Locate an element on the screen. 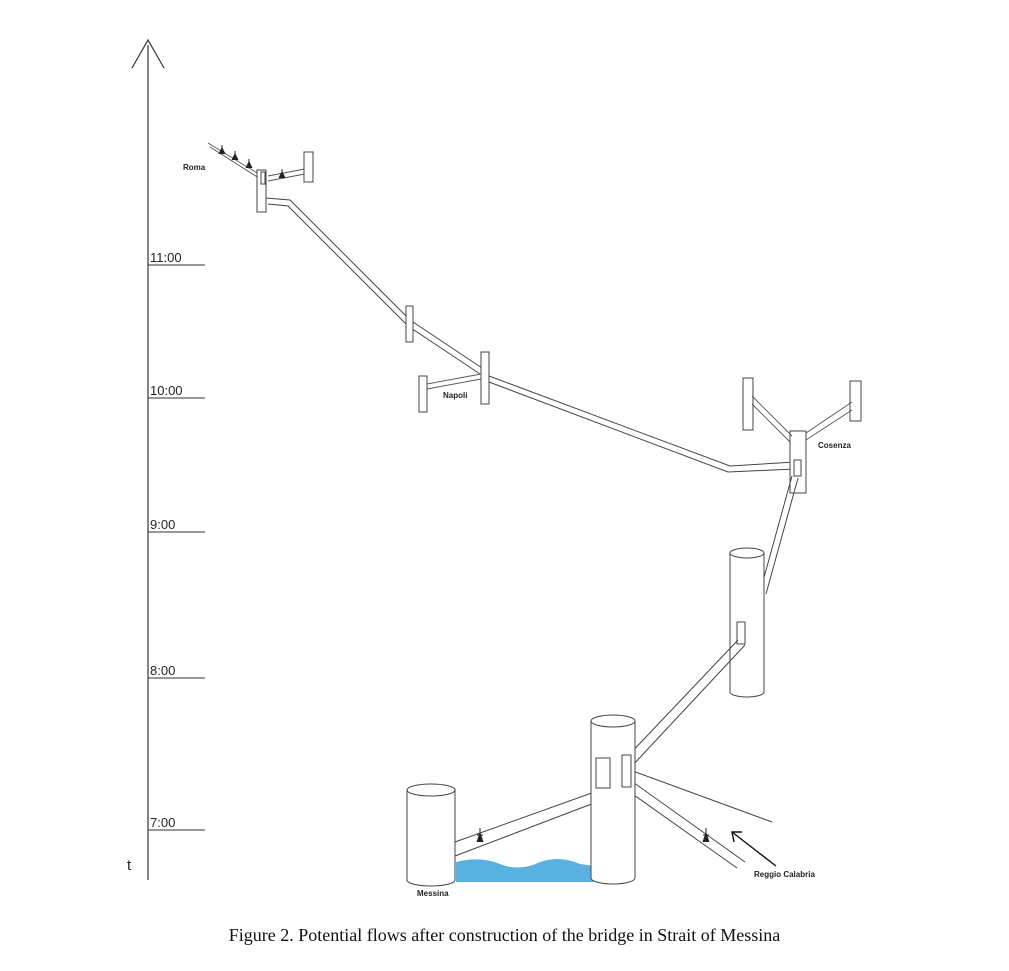 The height and width of the screenshot is (971, 1009). bridge-tower is located at coordinates (613, 799).